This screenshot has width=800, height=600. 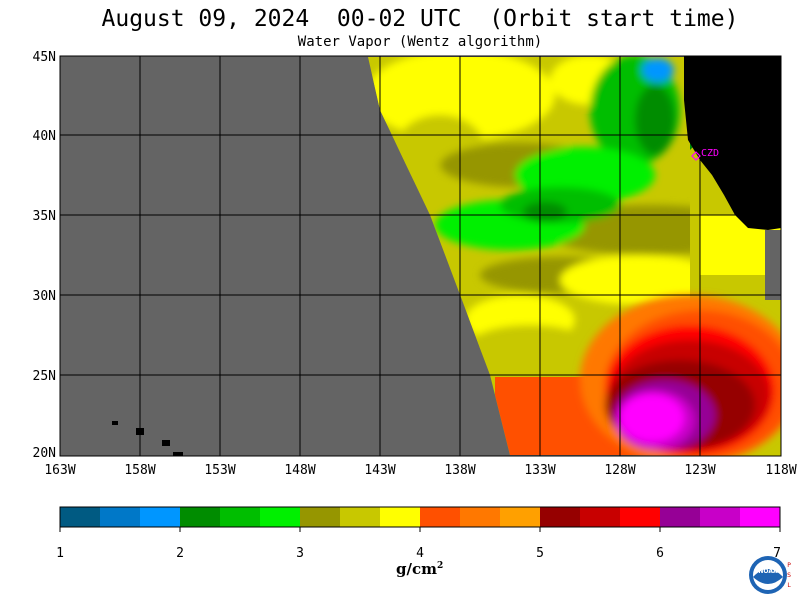 I want to click on colorbar-tick-label: 5, so click(x=540, y=553).